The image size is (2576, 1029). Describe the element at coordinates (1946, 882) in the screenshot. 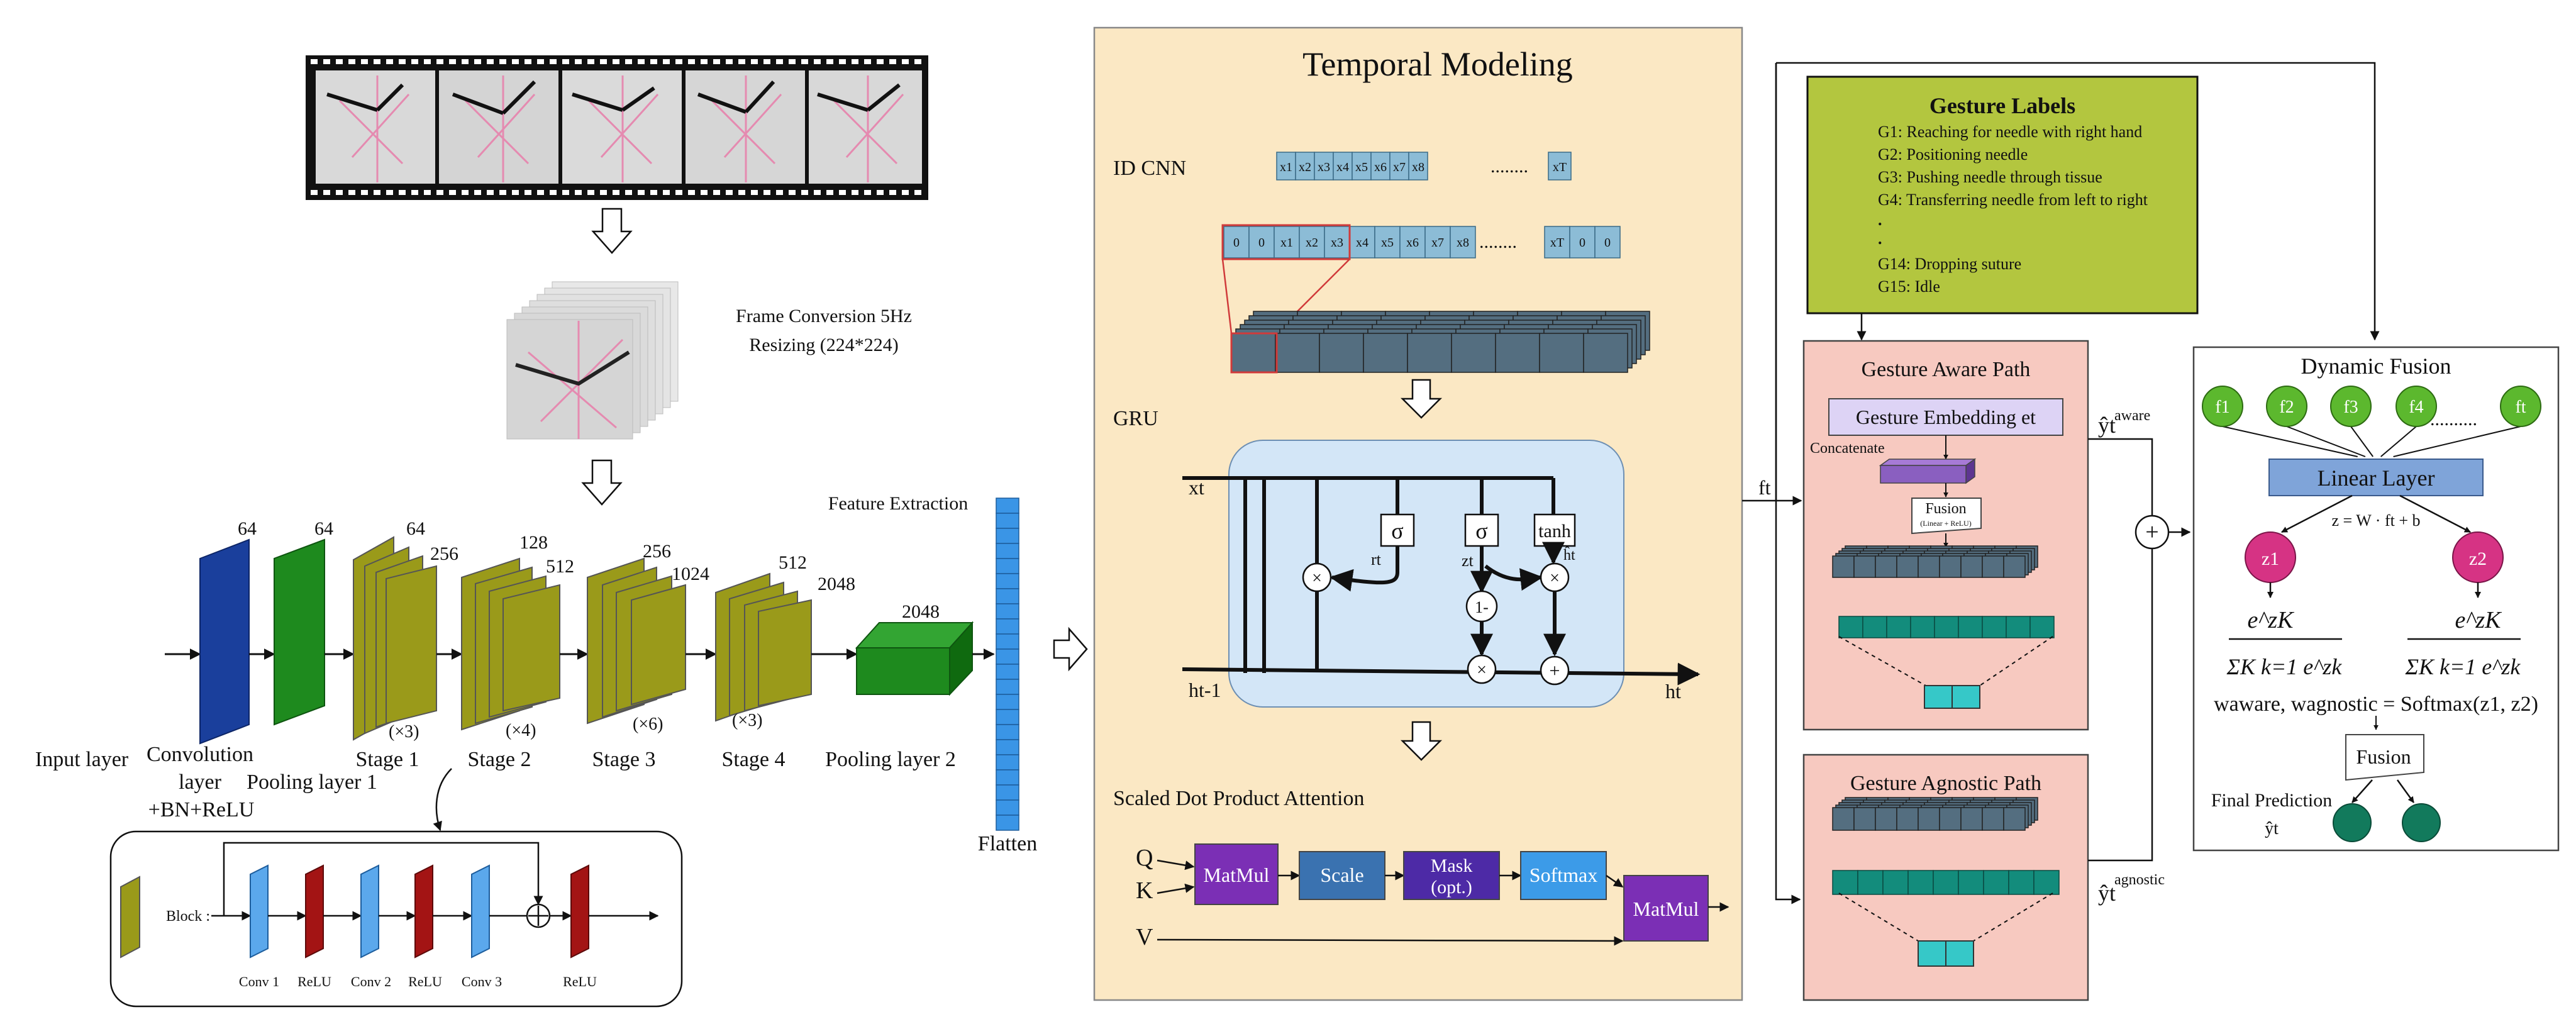

I see `agnostic-teal-layer` at that location.